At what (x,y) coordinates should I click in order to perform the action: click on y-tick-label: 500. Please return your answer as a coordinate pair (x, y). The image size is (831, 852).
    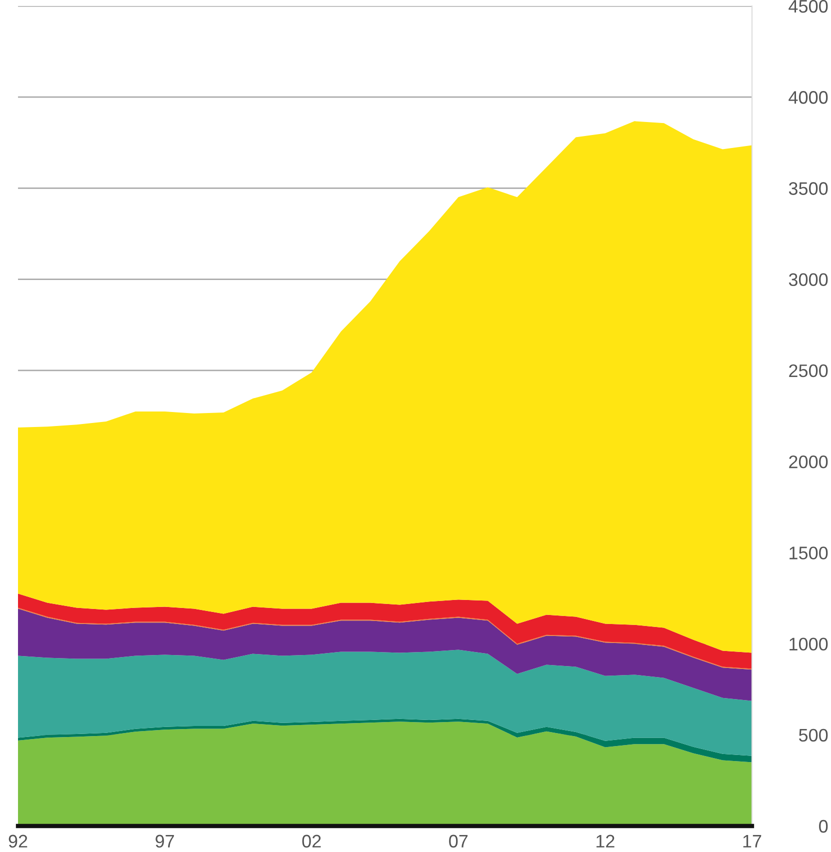
    Looking at the image, I should click on (813, 735).